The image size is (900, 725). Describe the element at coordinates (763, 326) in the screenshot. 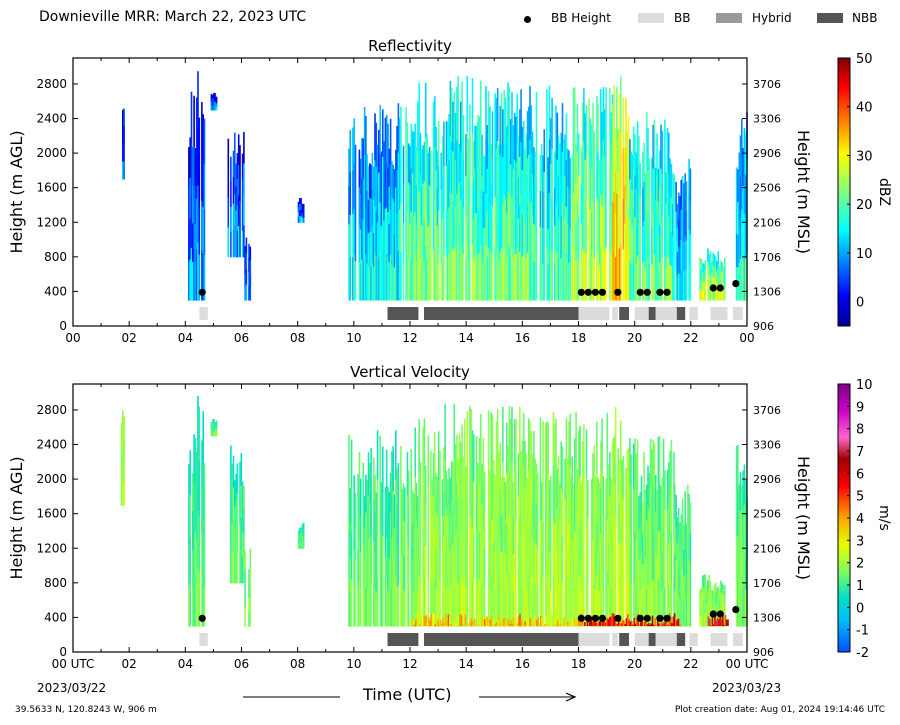

I see `y-tick-label-right: 906` at that location.